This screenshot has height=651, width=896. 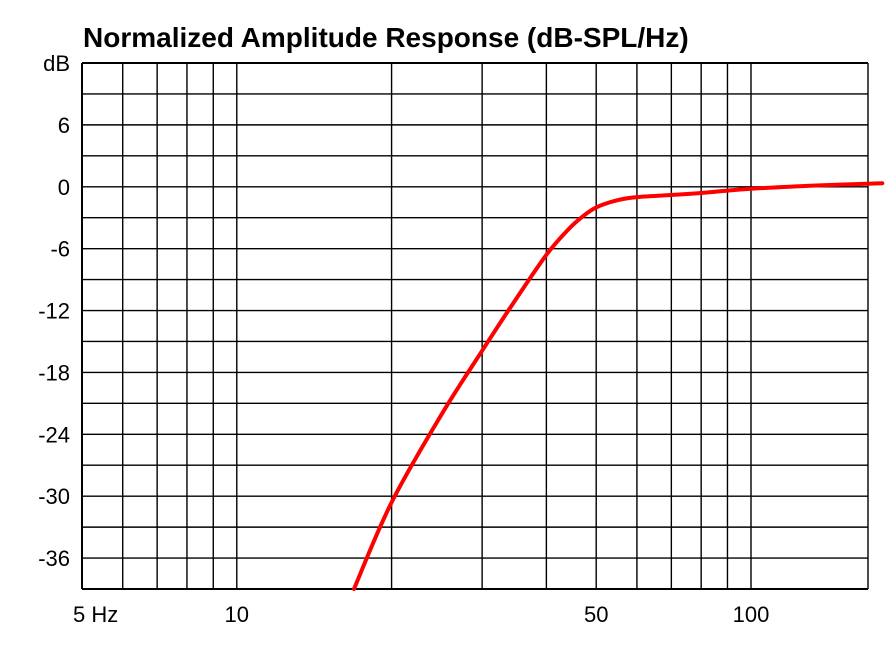 I want to click on y-tick-label: -12, so click(x=54, y=311).